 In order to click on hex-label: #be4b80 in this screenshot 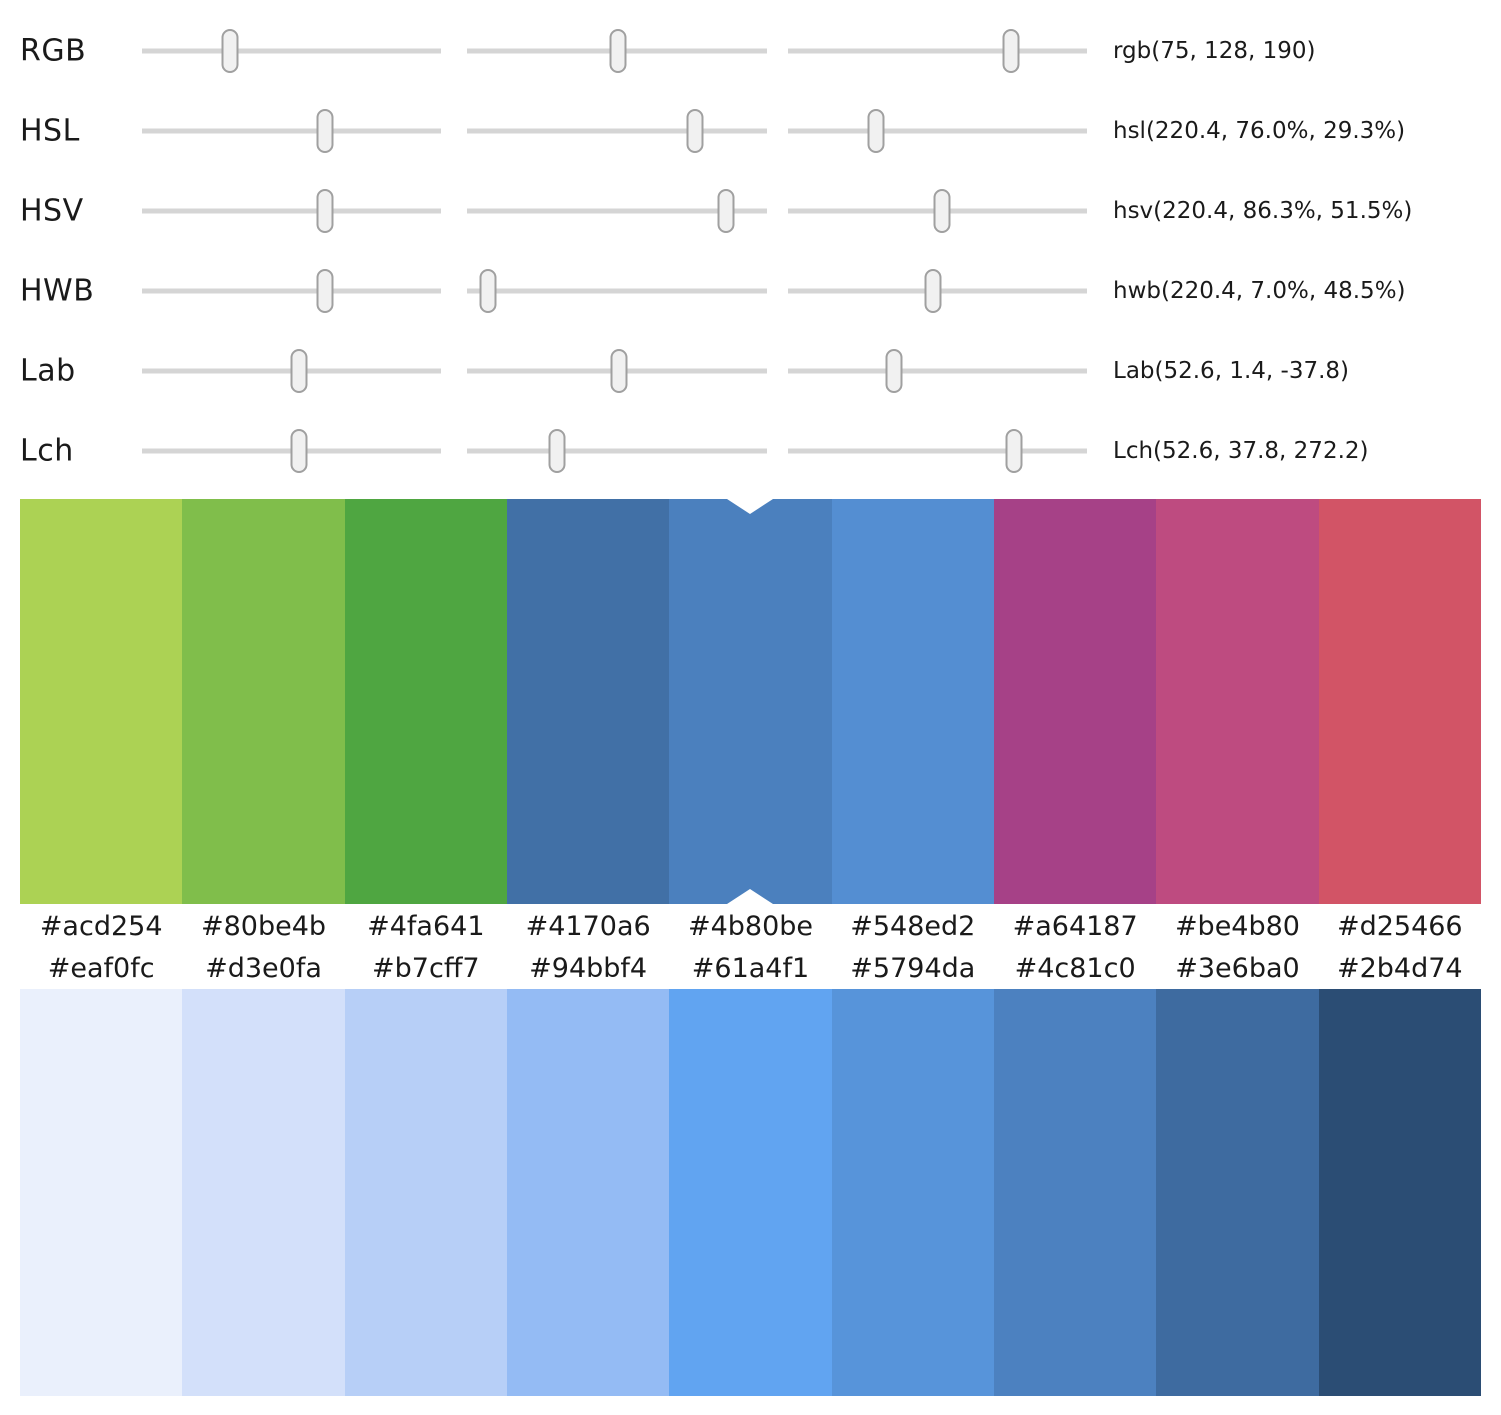, I will do `click(1237, 926)`.